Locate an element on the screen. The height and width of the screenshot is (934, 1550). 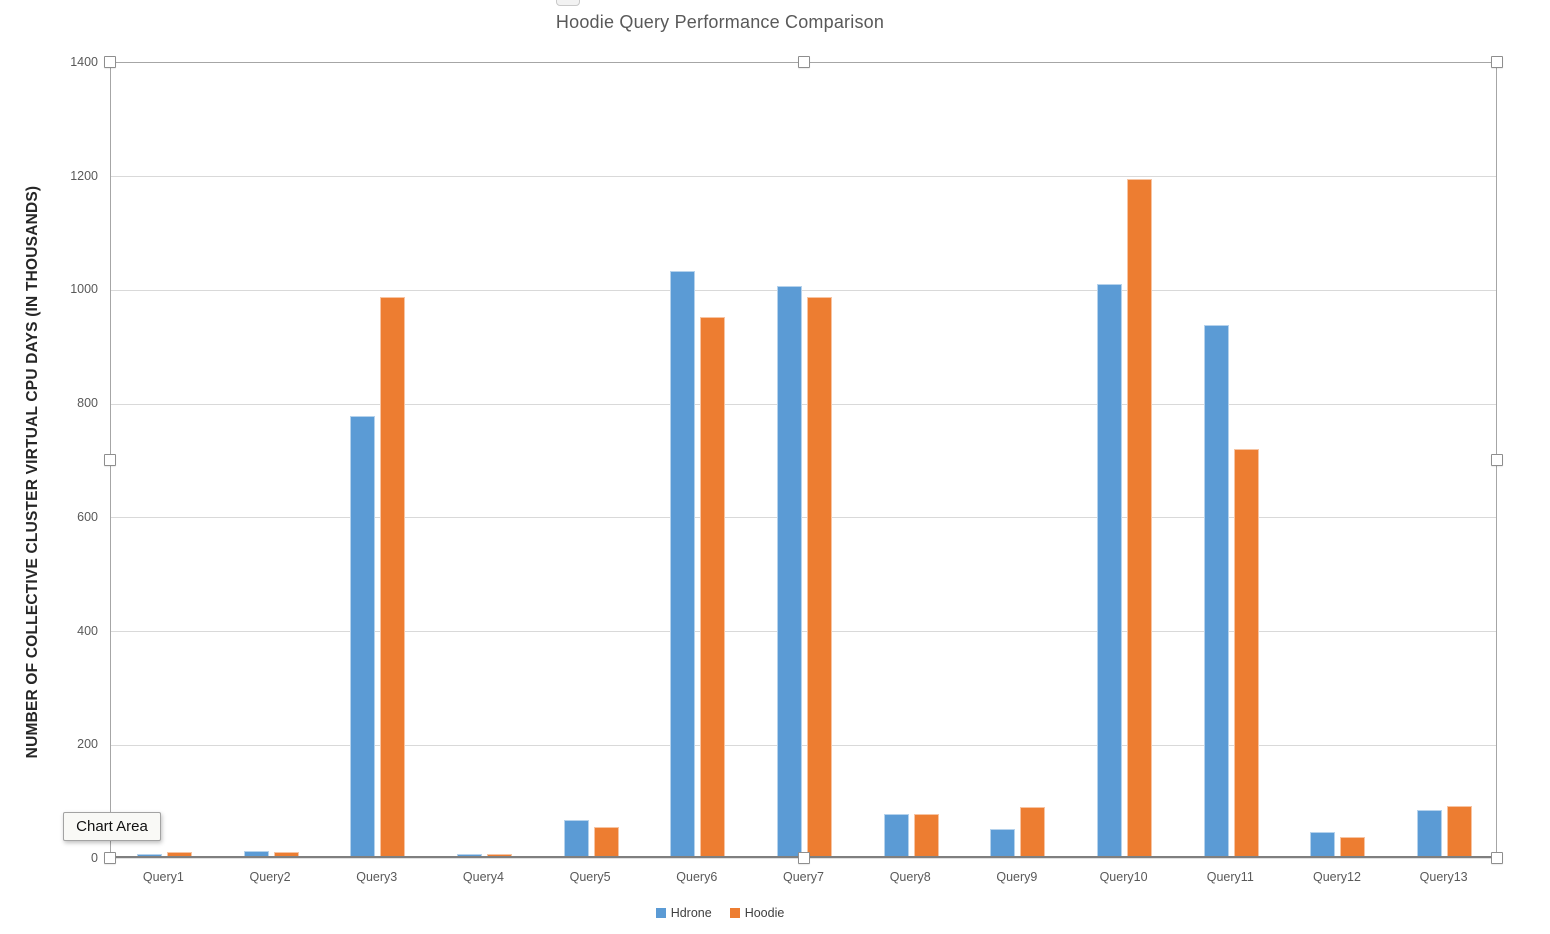
legend-item-hoodie: Hoodie is located at coordinates (757, 913).